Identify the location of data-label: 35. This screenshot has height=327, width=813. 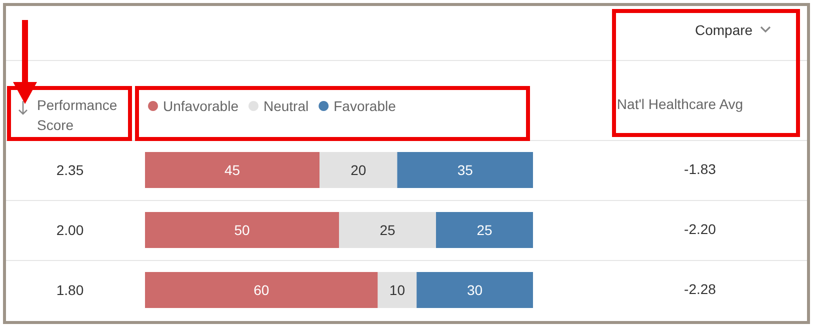
(465, 170).